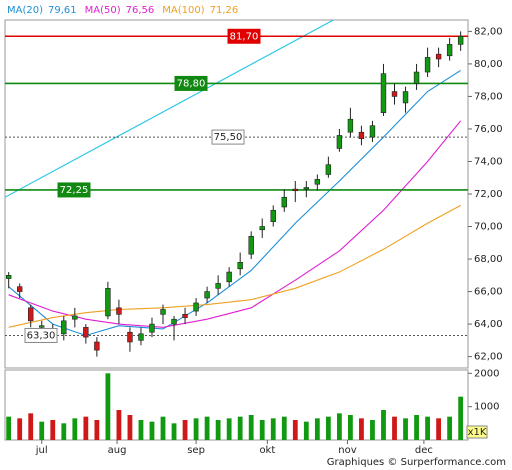 The height and width of the screenshot is (470, 512). Describe the element at coordinates (196, 450) in the screenshot. I see `x-tick-label: sep` at that location.